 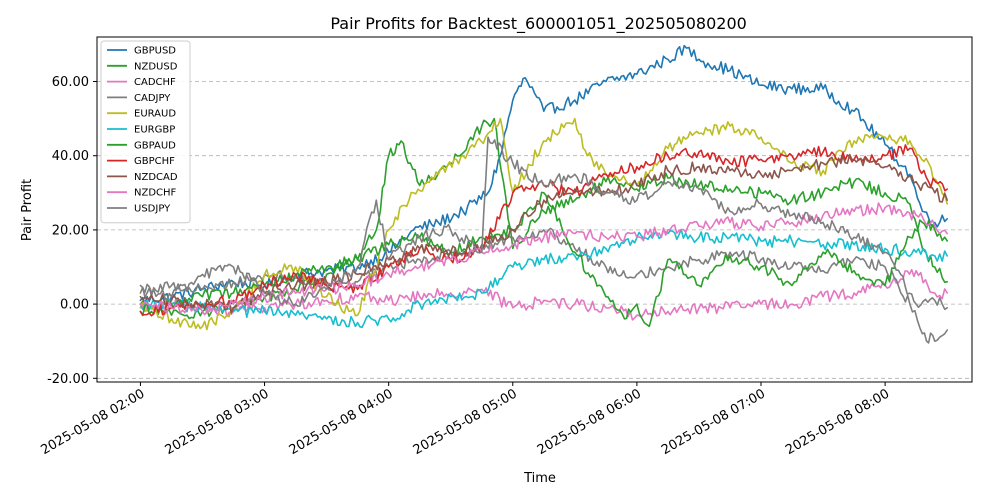 I want to click on legend-label-gbpaud: GBPAUD, so click(x=155, y=145).